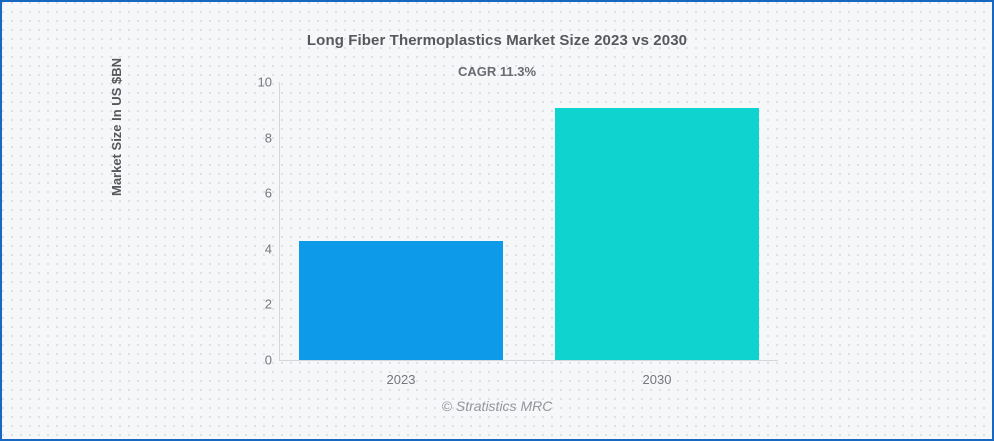 This screenshot has width=994, height=441. What do you see at coordinates (657, 234) in the screenshot?
I see `bar-2030` at bounding box center [657, 234].